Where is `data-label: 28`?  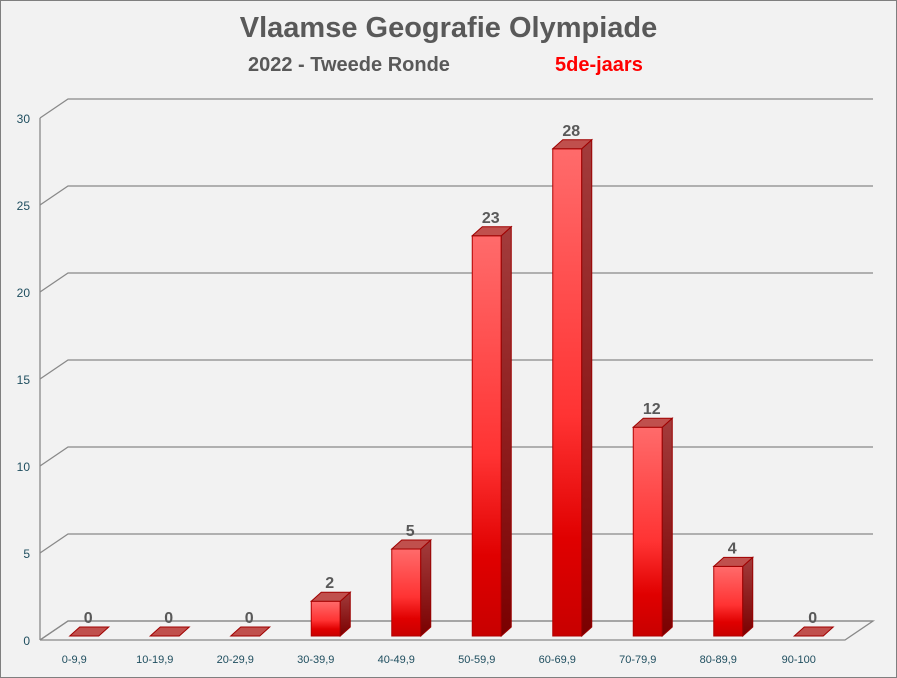
data-label: 28 is located at coordinates (571, 131).